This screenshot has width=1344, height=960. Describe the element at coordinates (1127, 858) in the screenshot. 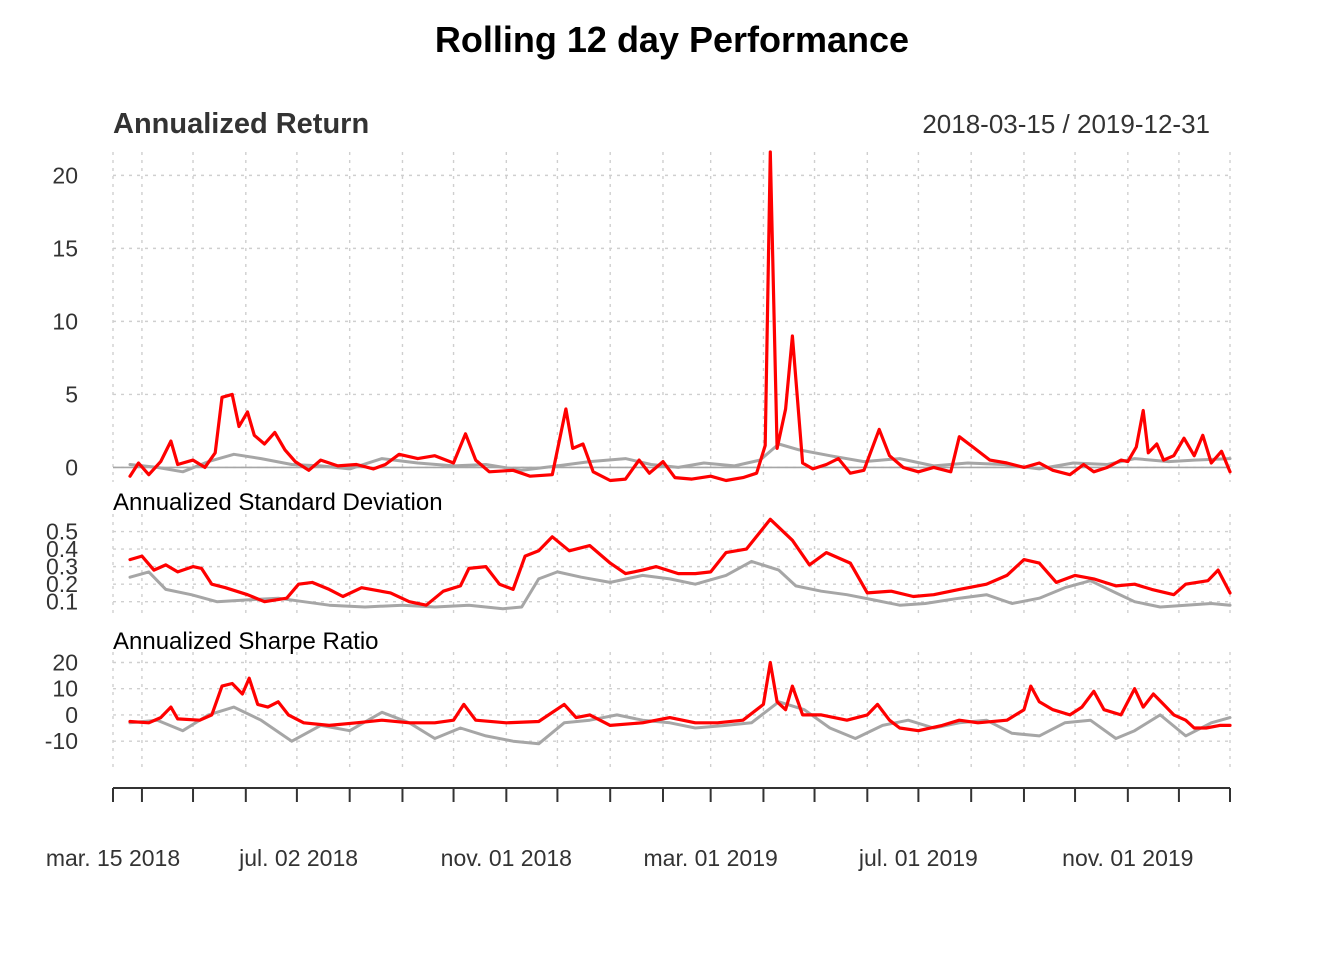

I see `x-tick-label: nov. 01 2019` at that location.